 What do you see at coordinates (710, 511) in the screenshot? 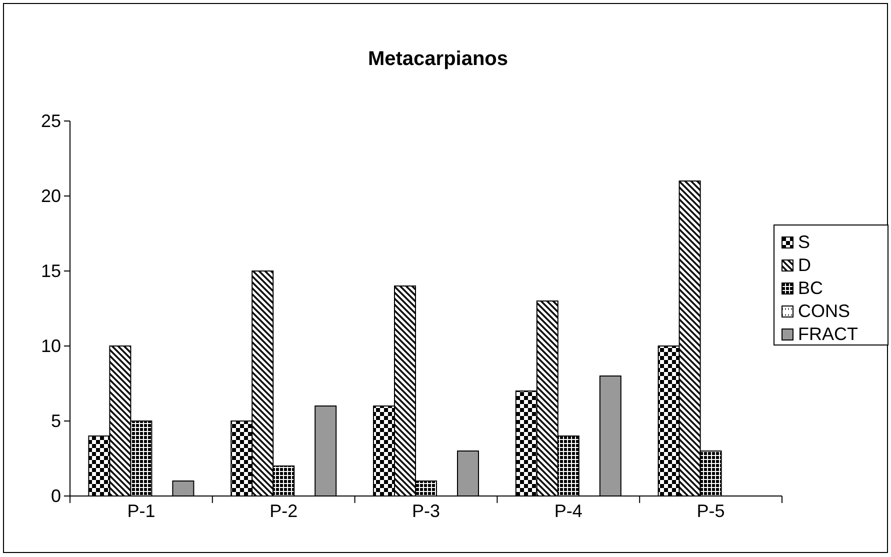
I see `x-tick-label: P-5` at bounding box center [710, 511].